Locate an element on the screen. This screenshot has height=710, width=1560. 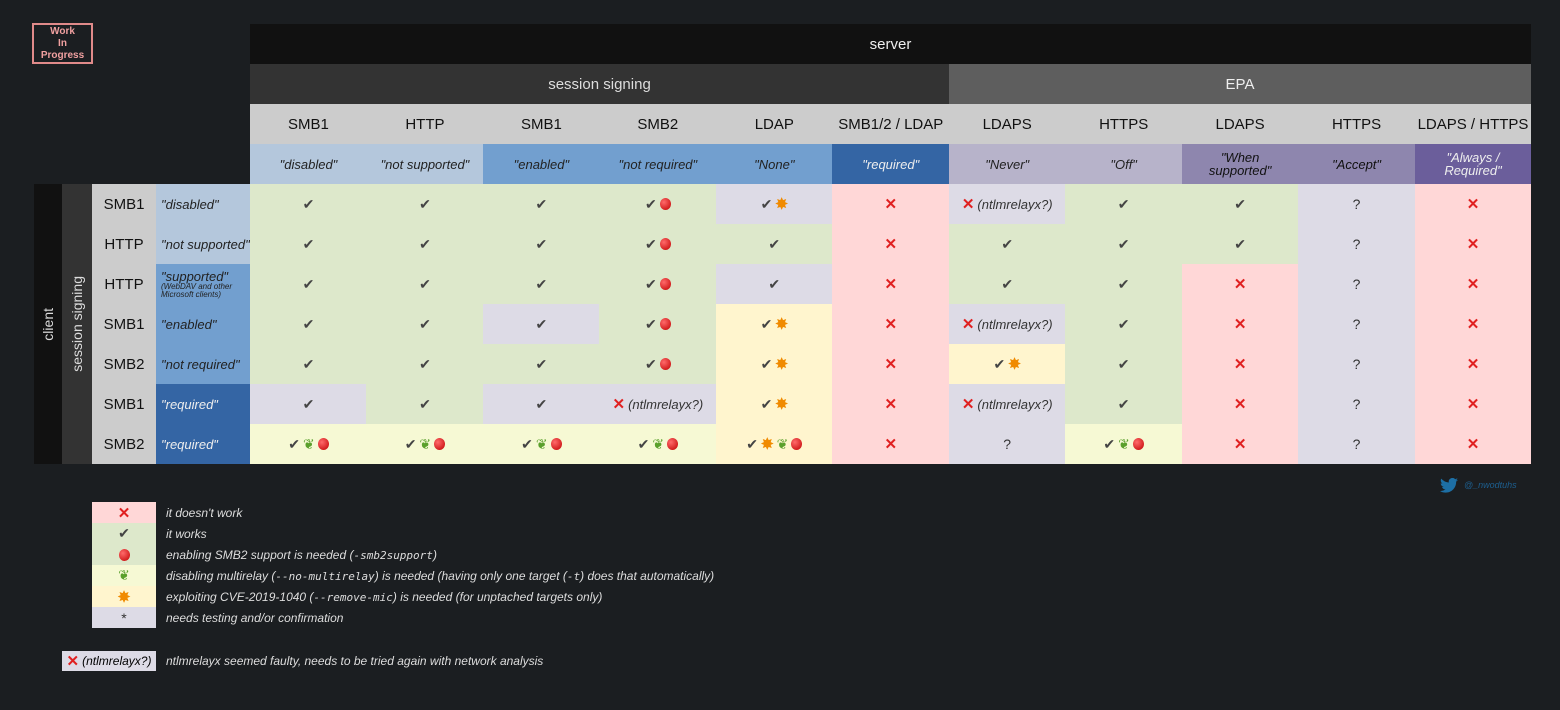
row-value-text: "supported" is located at coordinates (195, 276).